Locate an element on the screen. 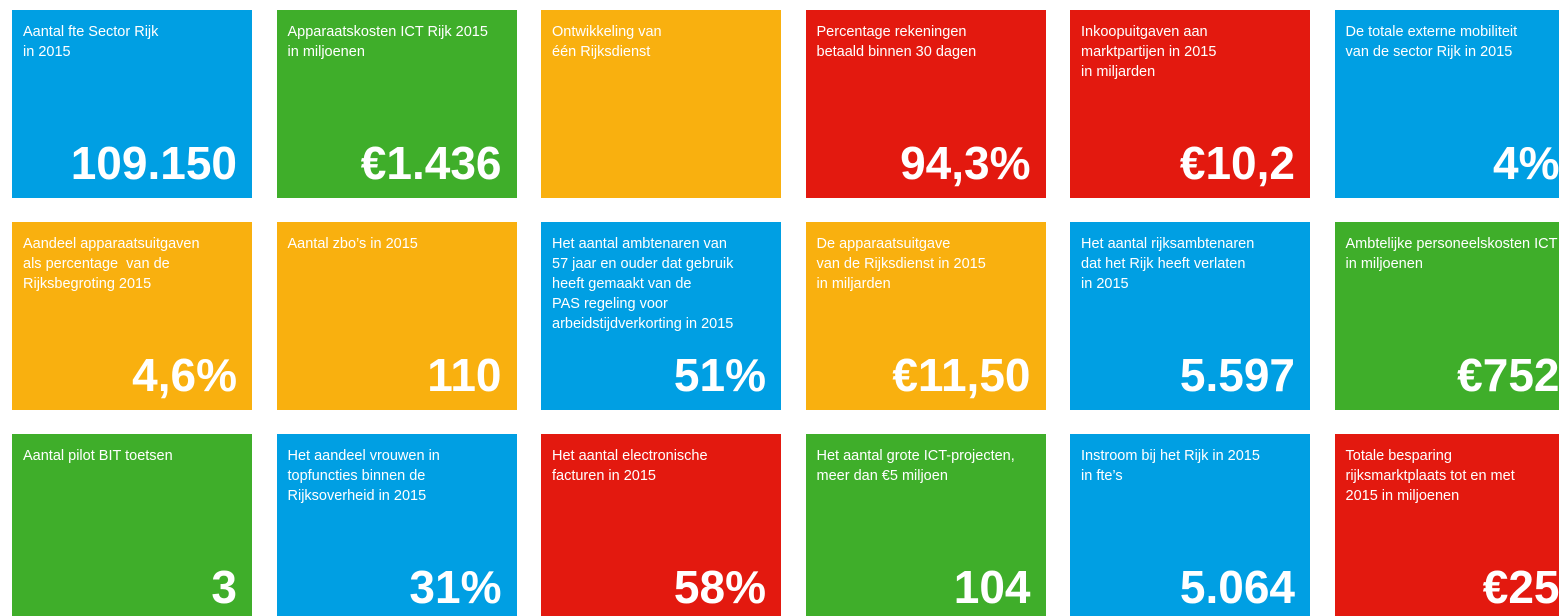 The height and width of the screenshot is (616, 1559). label-line: 2015 in miljoenen is located at coordinates (1402, 496).